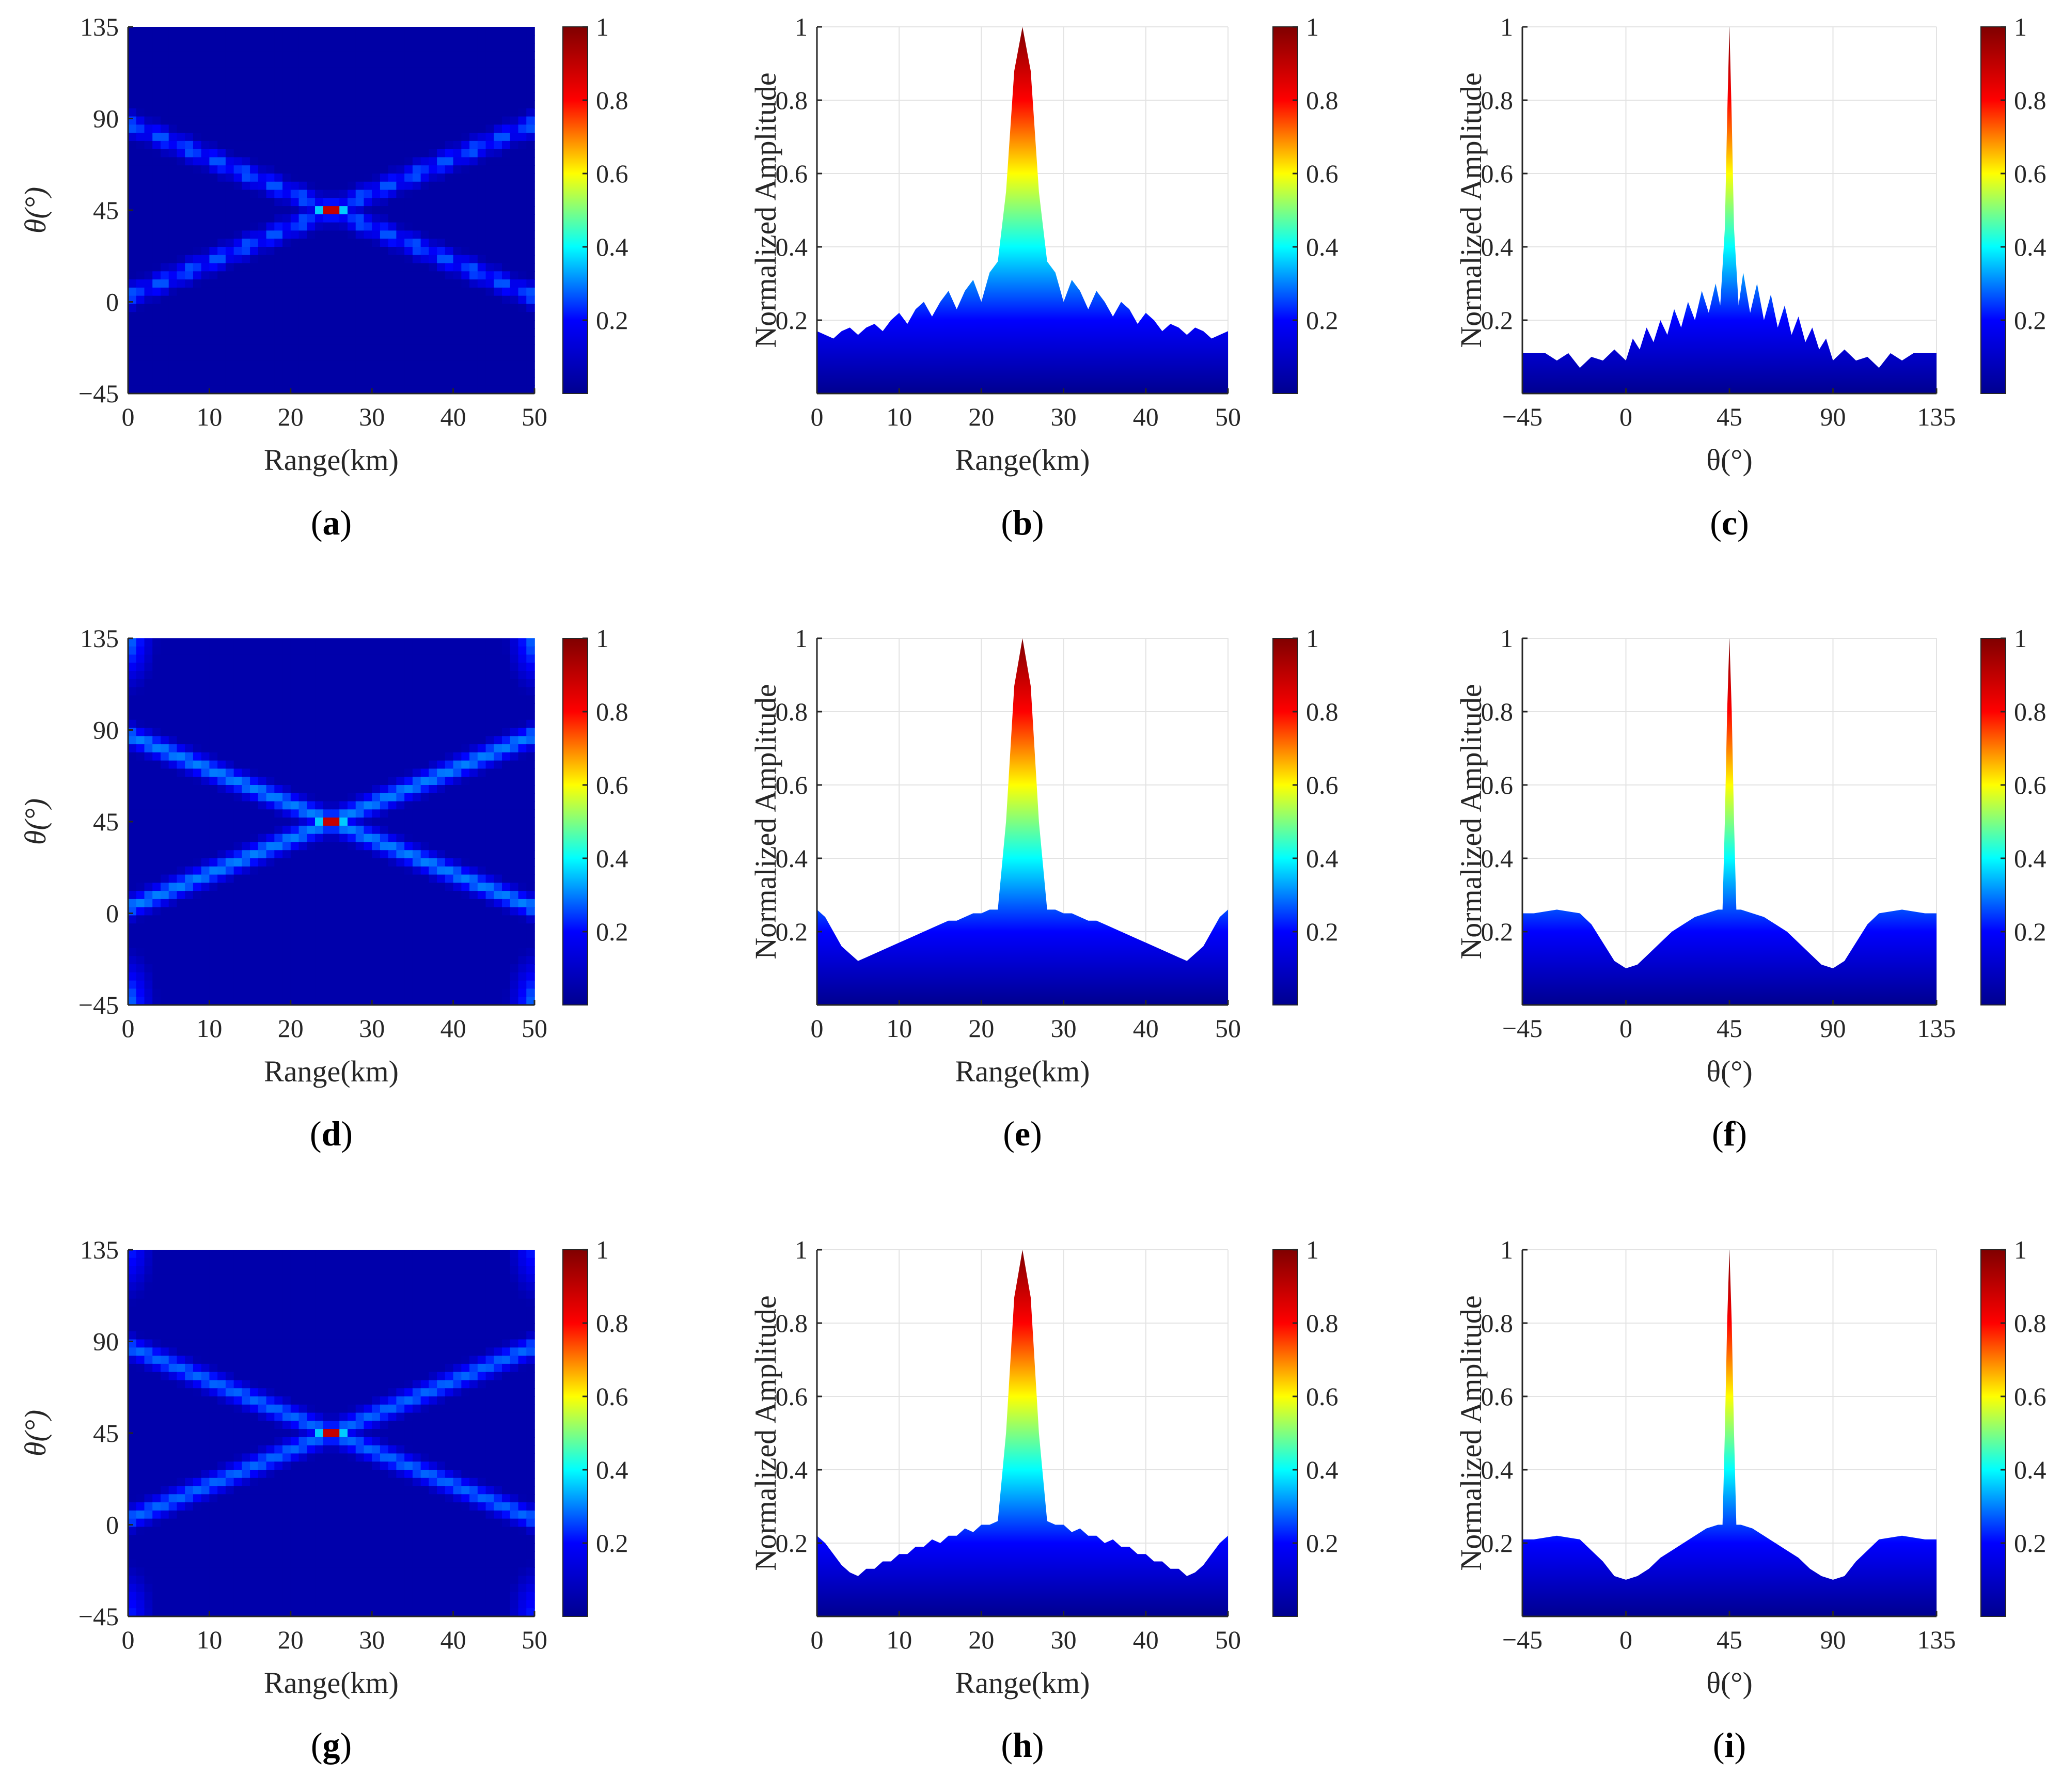 The image size is (2062, 1792). What do you see at coordinates (1306, 203) in the screenshot?
I see `colorbar: 0.20.40.60.81` at bounding box center [1306, 203].